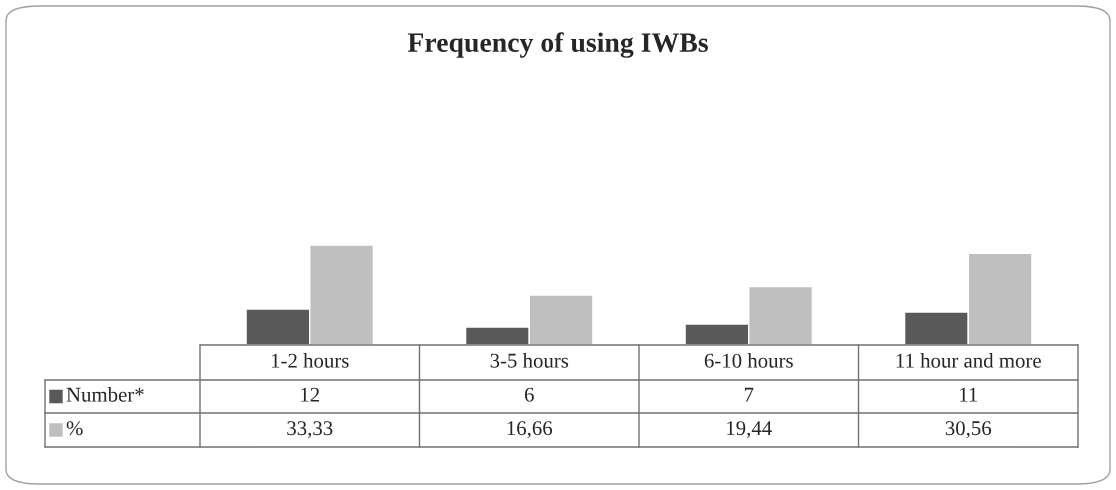 The height and width of the screenshot is (490, 1116). What do you see at coordinates (969, 394) in the screenshot?
I see `data-label: 11` at bounding box center [969, 394].